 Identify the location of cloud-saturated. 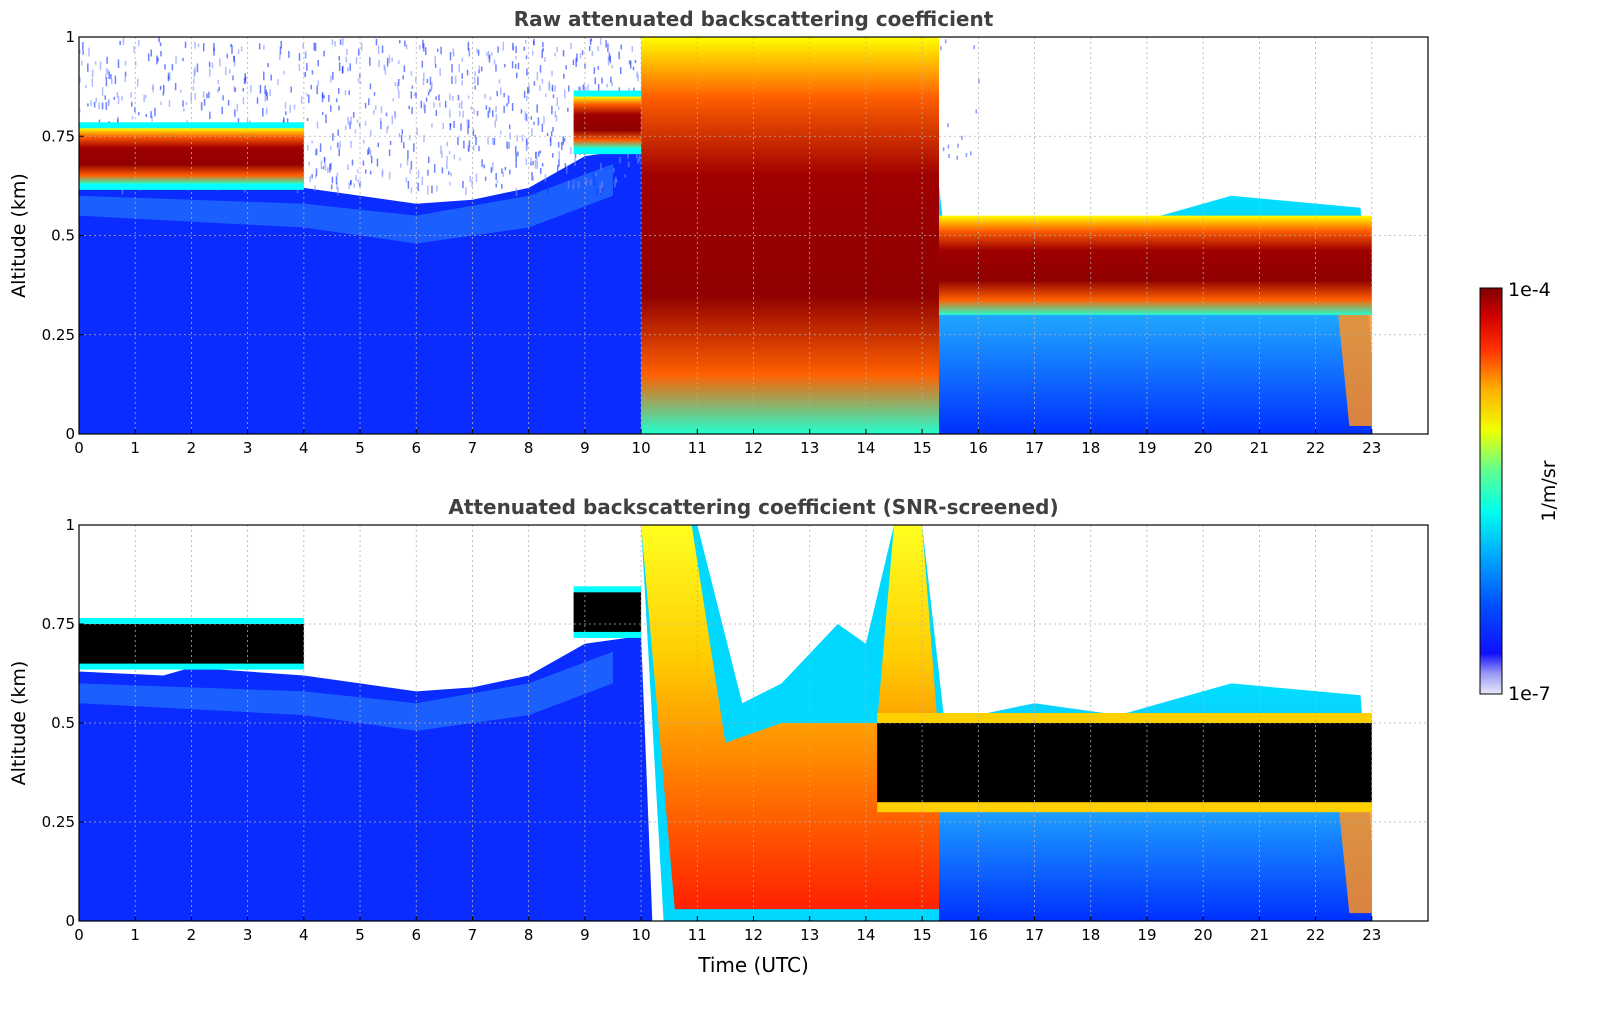
(1124, 763).